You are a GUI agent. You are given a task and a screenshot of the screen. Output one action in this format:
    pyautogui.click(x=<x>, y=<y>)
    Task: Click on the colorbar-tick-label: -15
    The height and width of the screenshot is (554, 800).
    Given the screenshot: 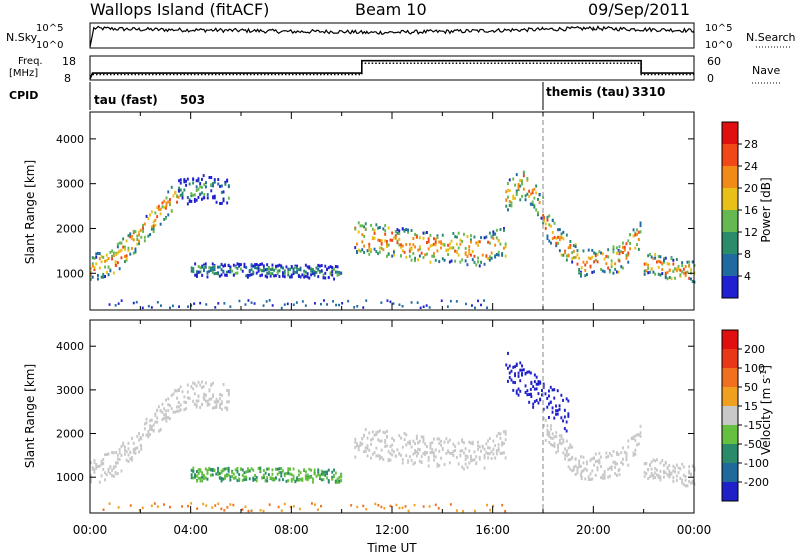 What is the action you would take?
    pyautogui.click(x=753, y=425)
    